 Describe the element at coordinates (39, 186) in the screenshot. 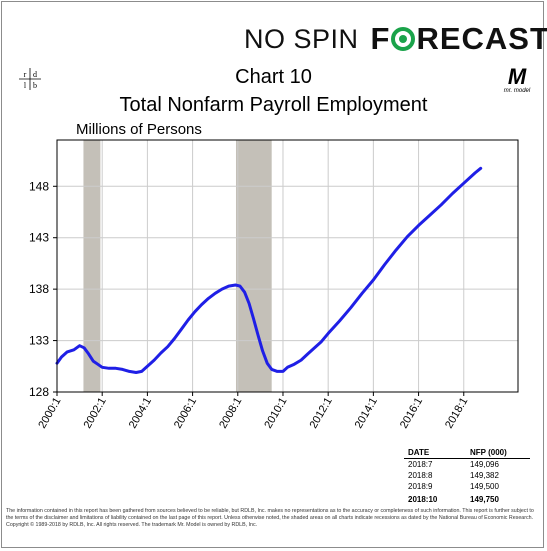

I see `y-tick-label: 148` at that location.